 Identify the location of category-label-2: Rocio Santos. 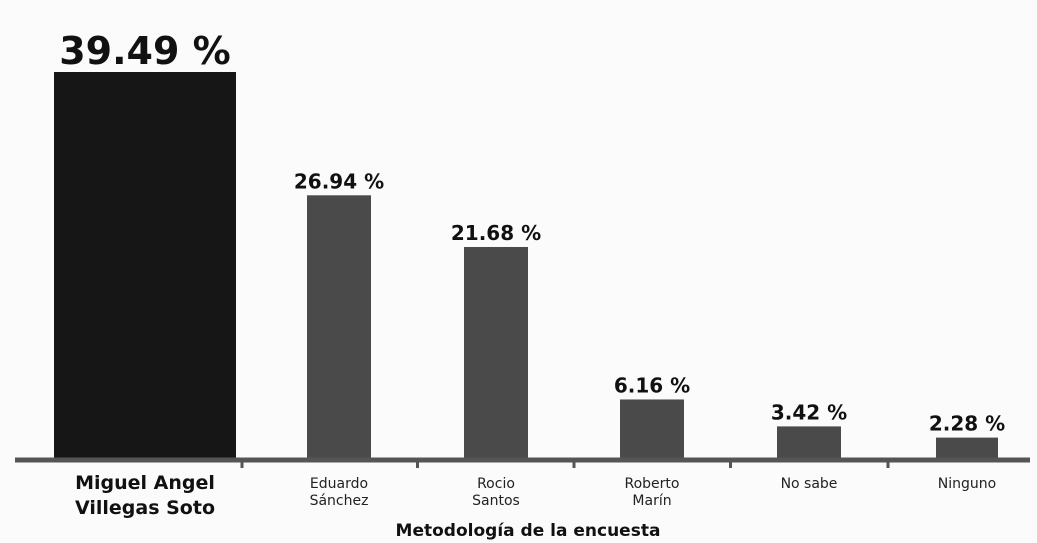
(496, 492).